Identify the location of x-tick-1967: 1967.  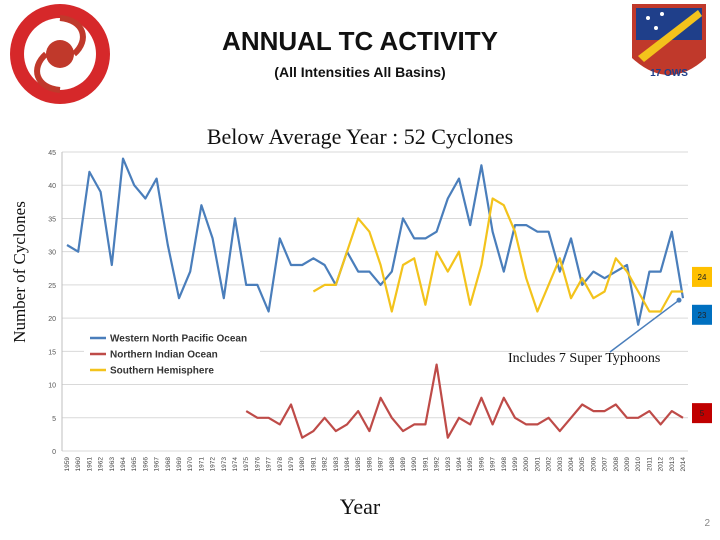
(157, 464).